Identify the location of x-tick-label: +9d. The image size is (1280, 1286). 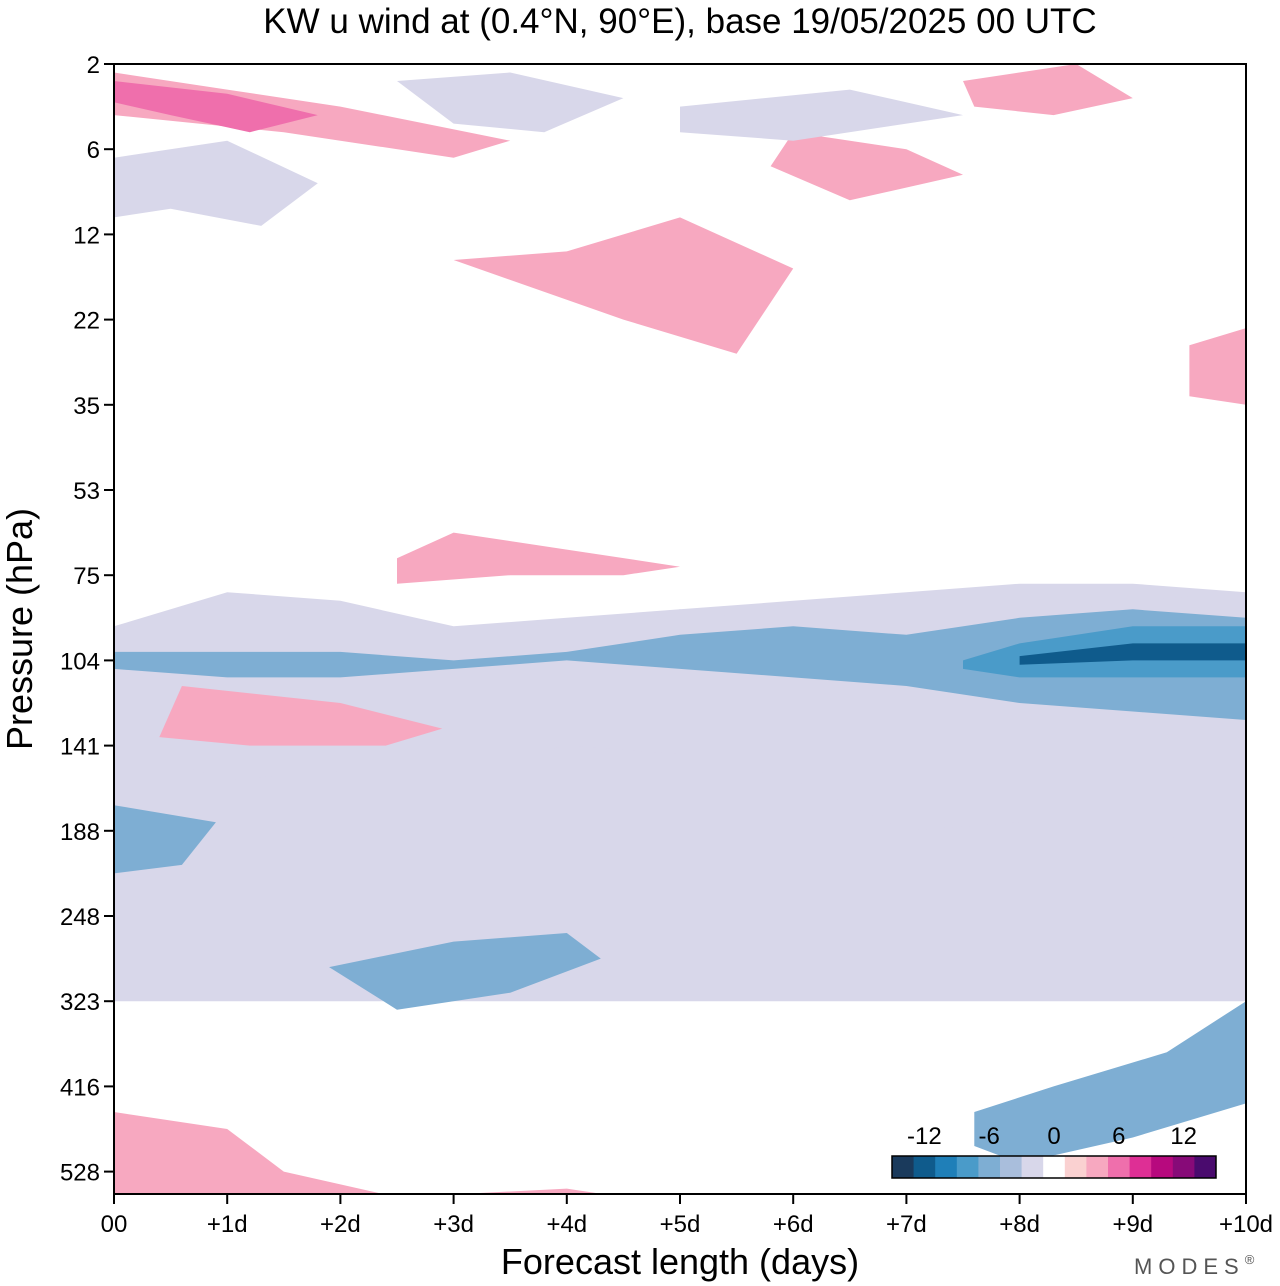
(1132, 1224).